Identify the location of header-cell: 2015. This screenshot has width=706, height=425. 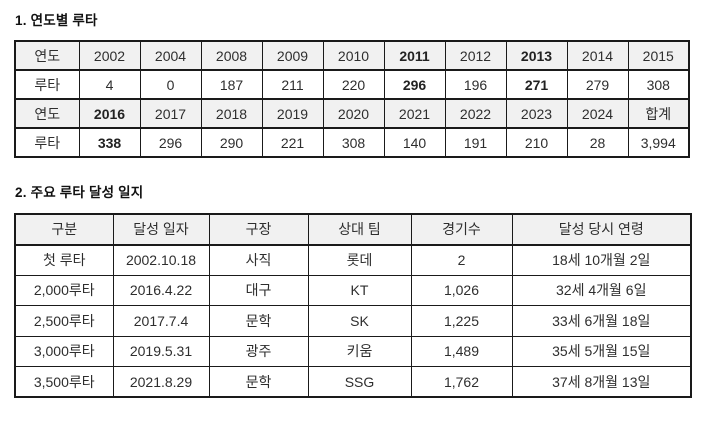
(658, 55).